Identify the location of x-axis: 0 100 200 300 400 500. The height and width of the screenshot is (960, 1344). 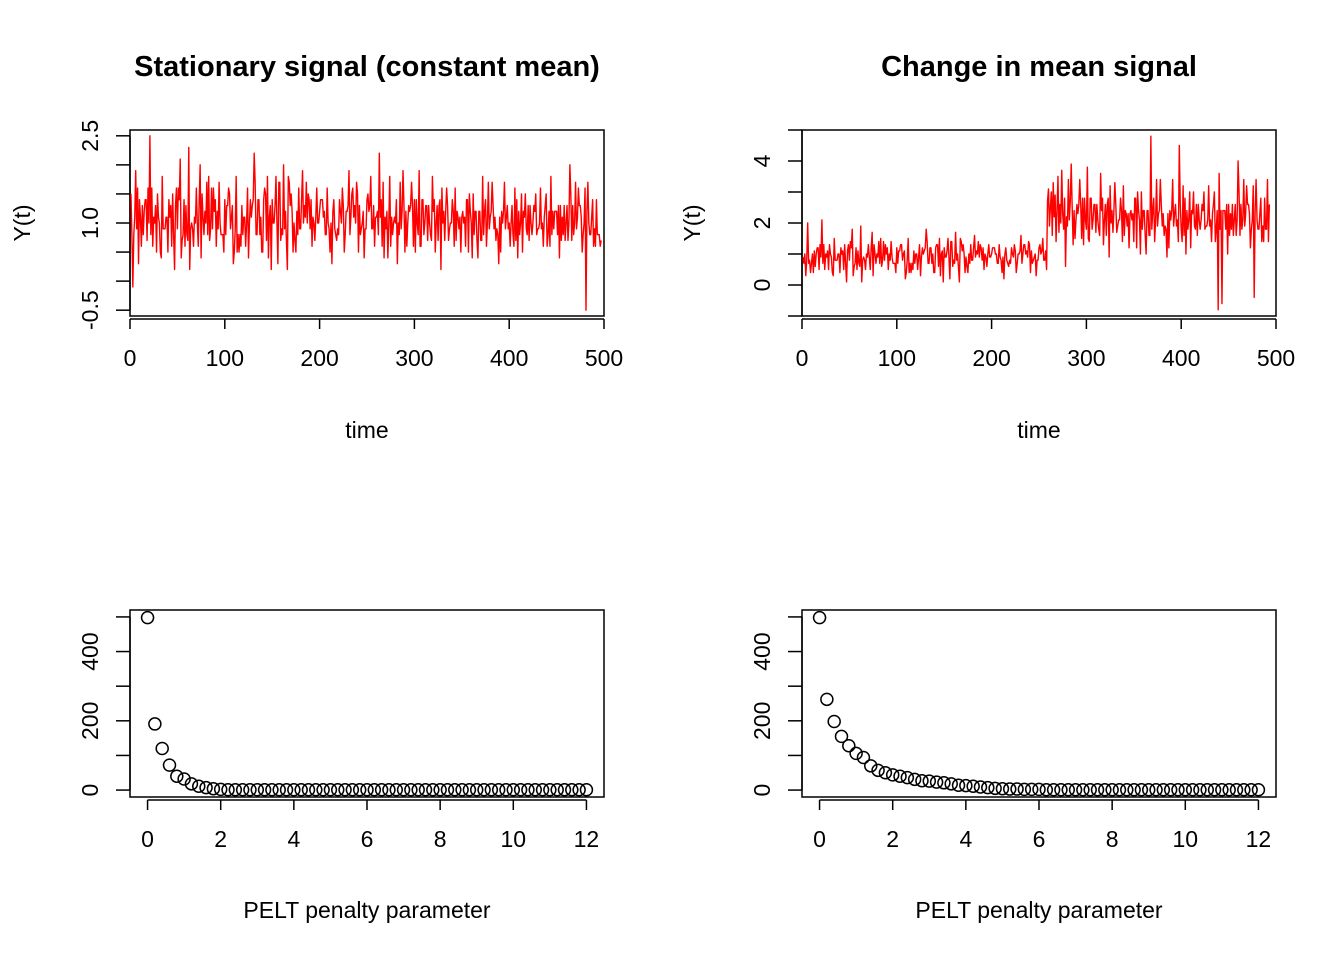
(373, 344).